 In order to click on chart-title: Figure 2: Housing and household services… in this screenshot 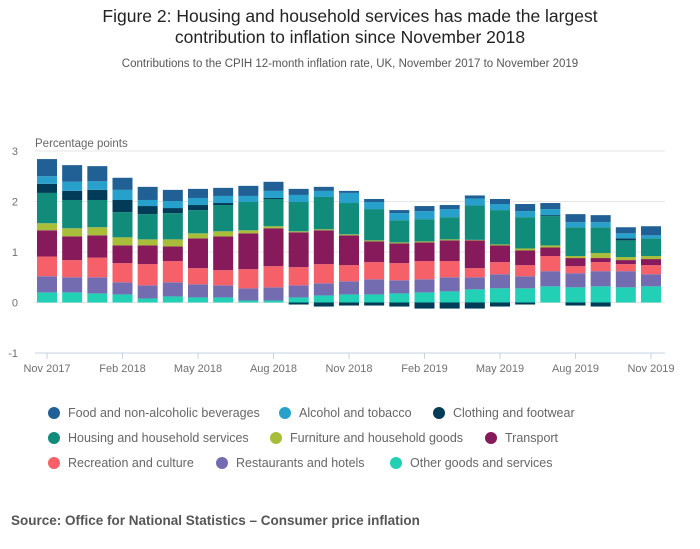, I will do `click(350, 27)`.